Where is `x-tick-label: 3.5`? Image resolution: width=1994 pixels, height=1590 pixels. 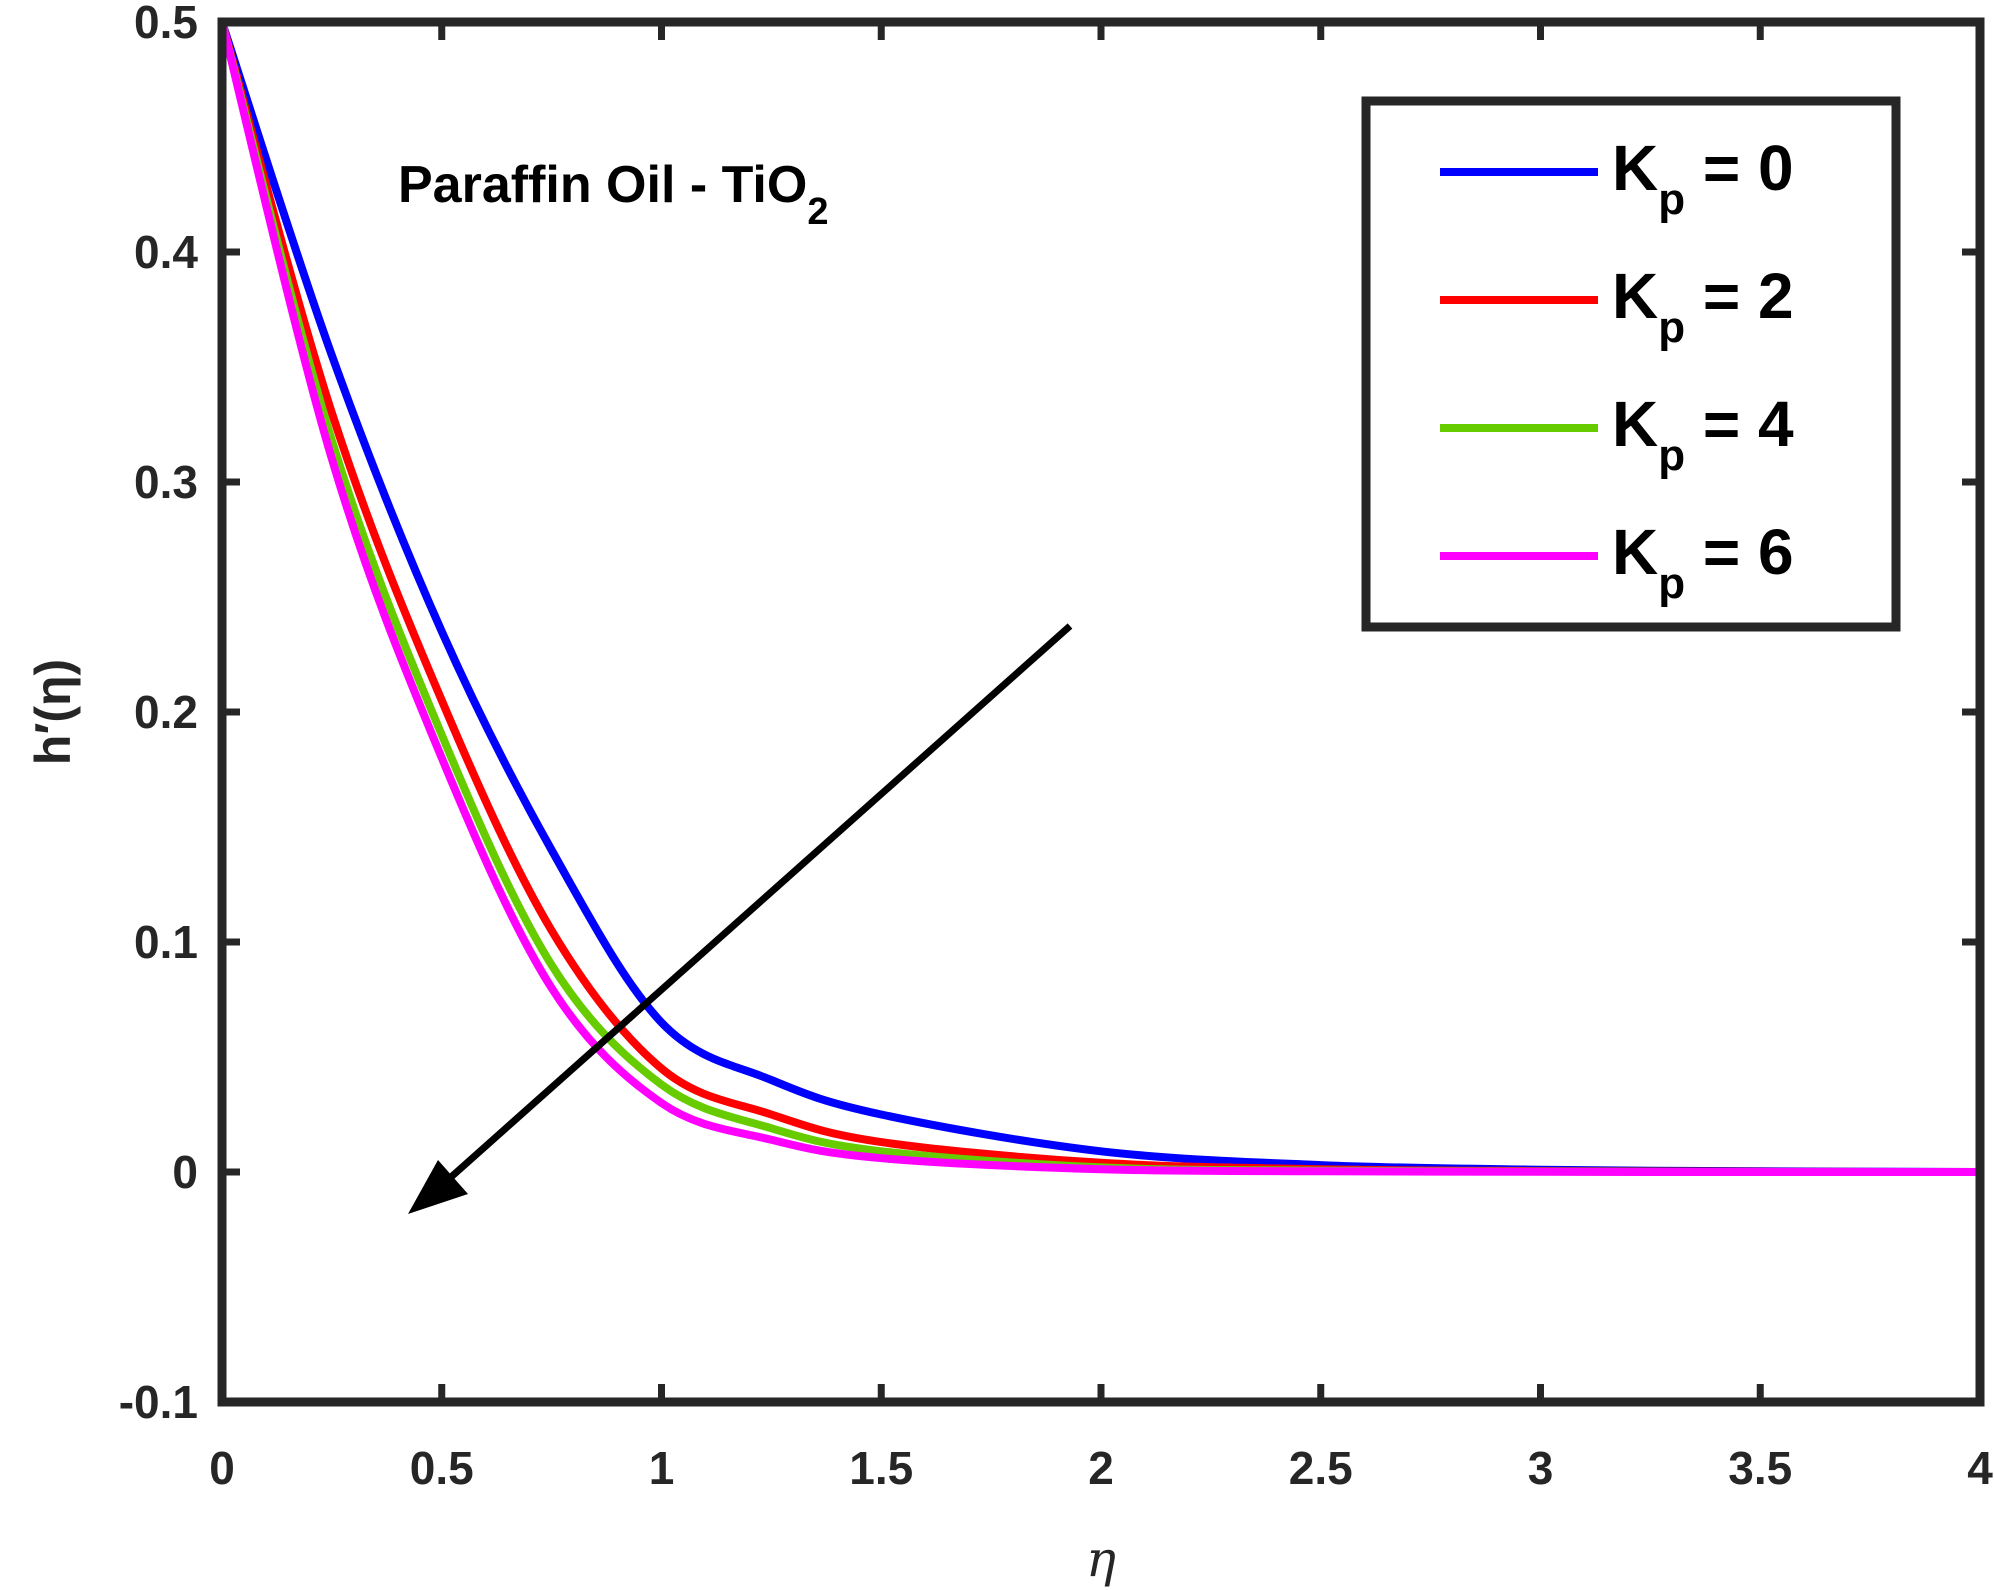
x-tick-label: 3.5 is located at coordinates (1760, 1468).